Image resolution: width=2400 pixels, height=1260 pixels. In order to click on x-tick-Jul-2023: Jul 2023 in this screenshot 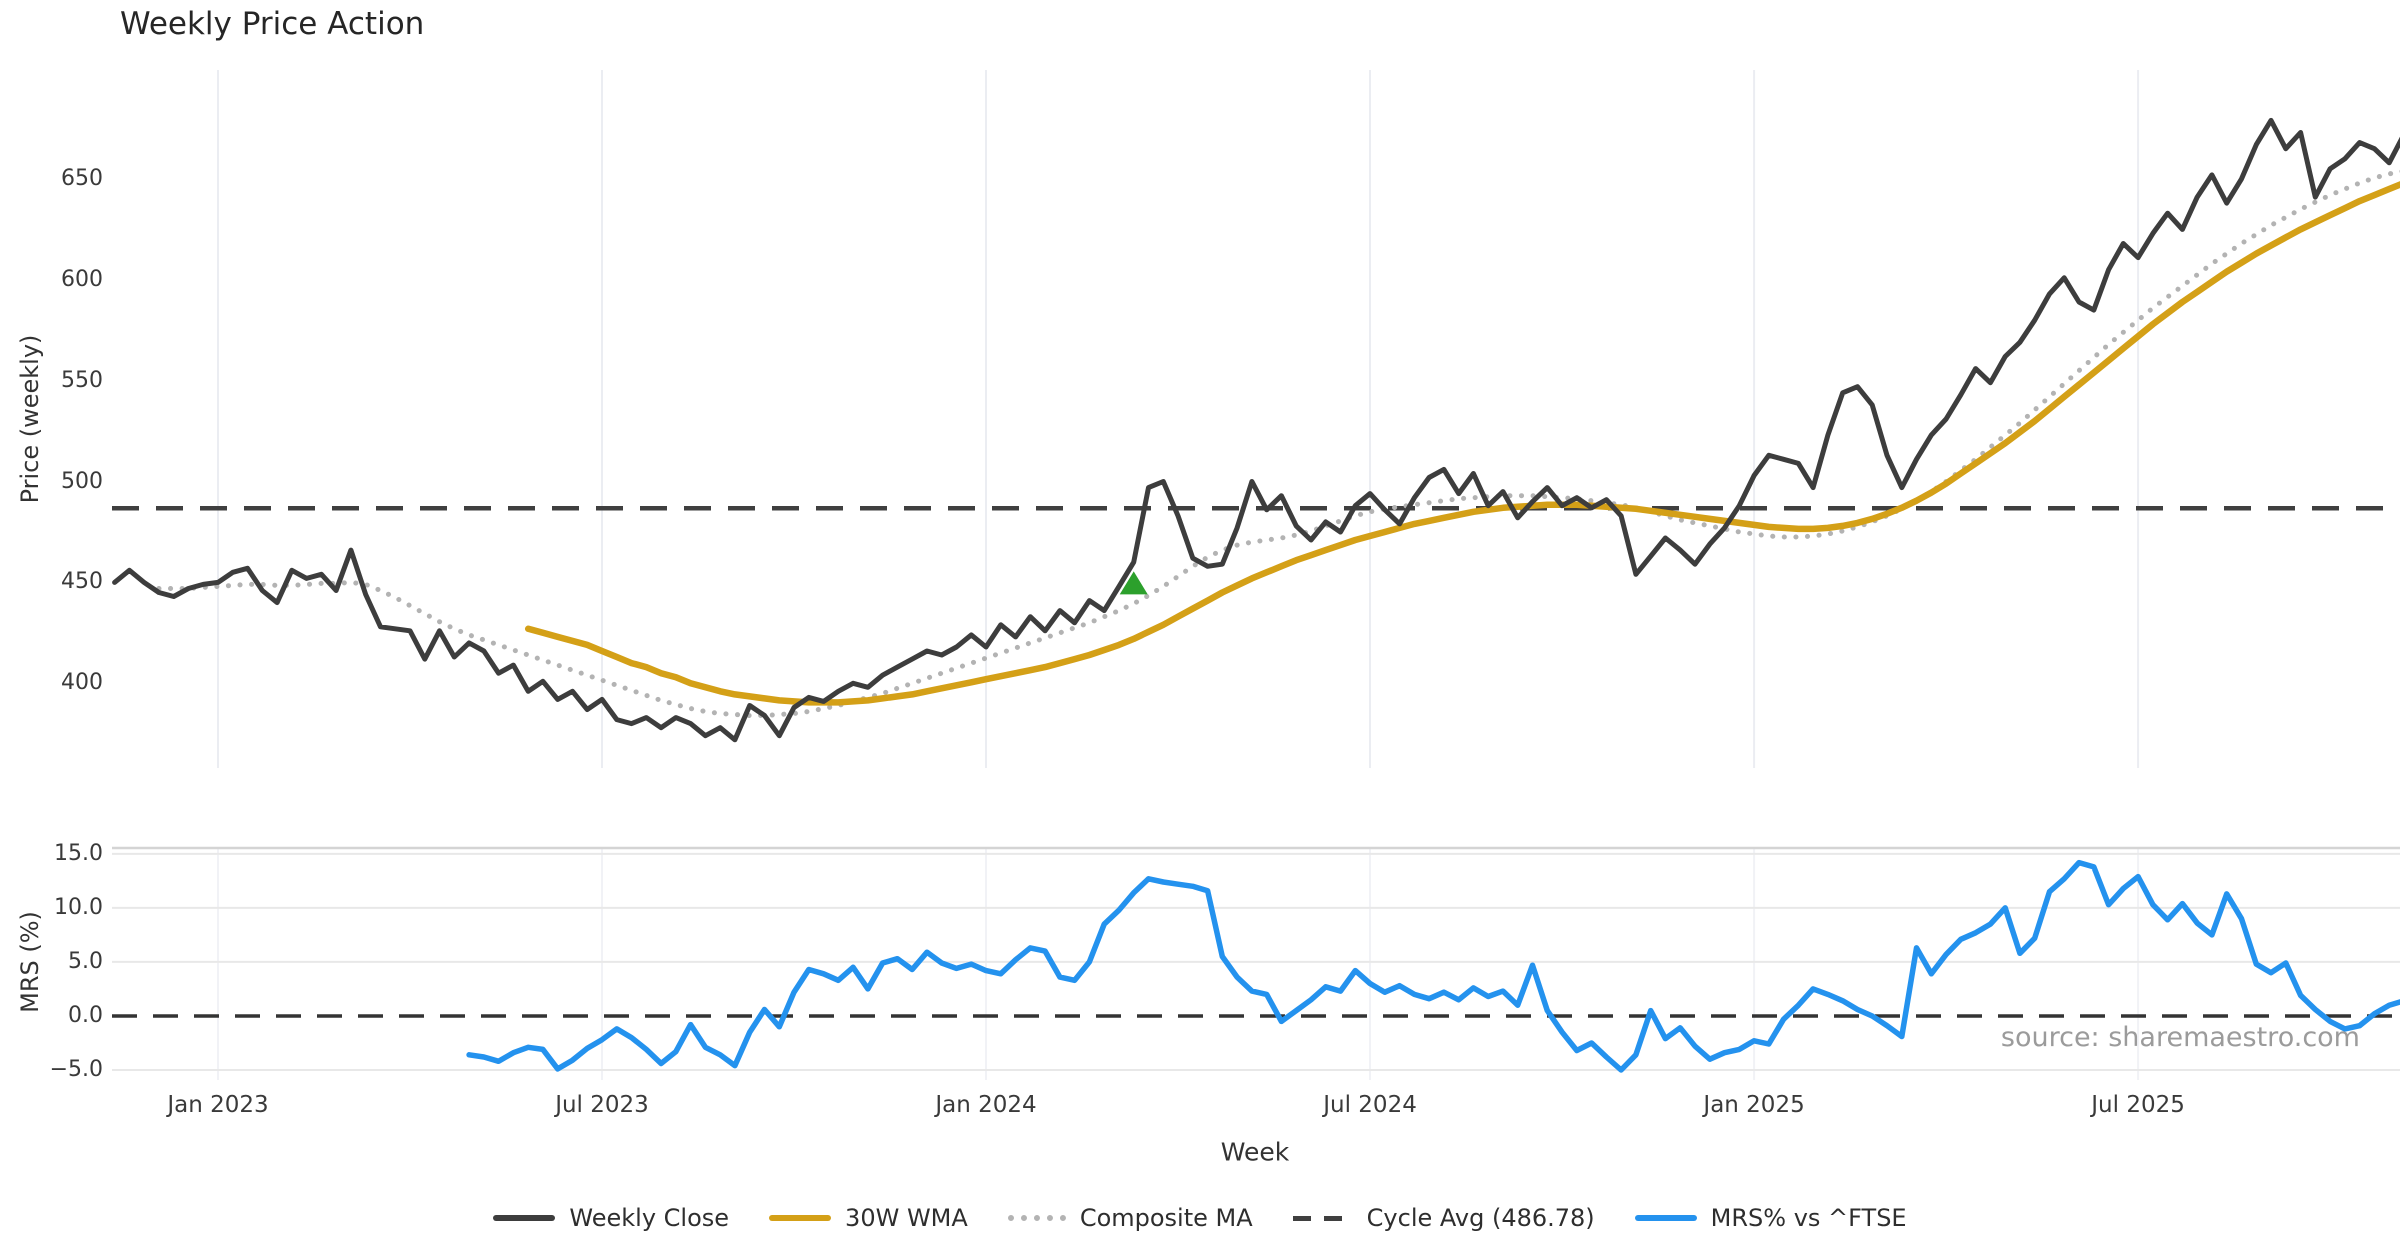, I will do `click(602, 1105)`.